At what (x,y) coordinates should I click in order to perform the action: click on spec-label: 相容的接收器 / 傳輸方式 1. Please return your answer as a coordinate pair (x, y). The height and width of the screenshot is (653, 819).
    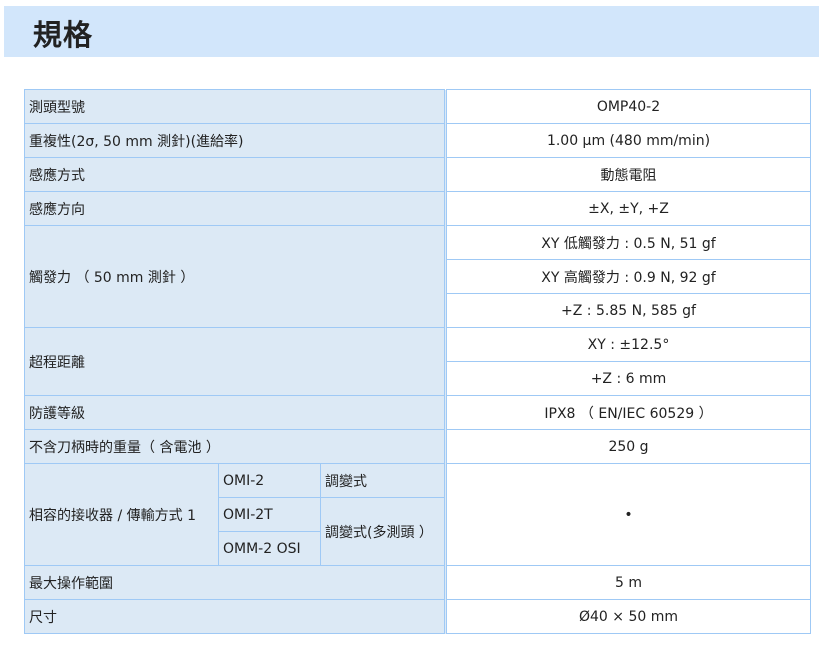
    Looking at the image, I should click on (121, 514).